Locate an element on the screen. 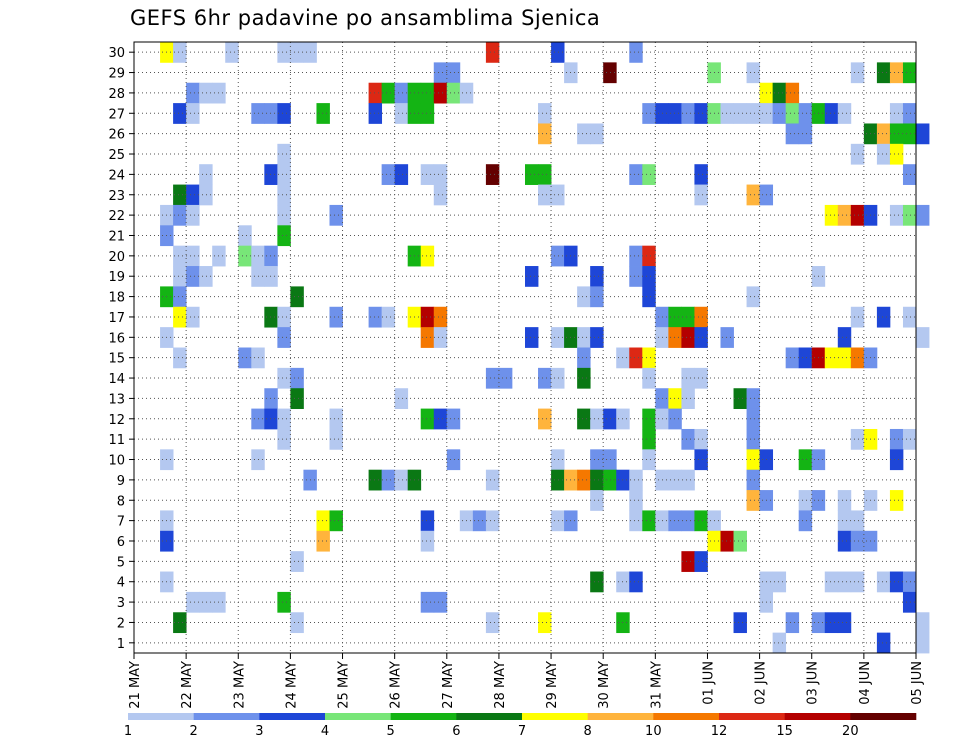 The height and width of the screenshot is (742, 960). x-tick-label: 21 MAY is located at coordinates (135, 685).